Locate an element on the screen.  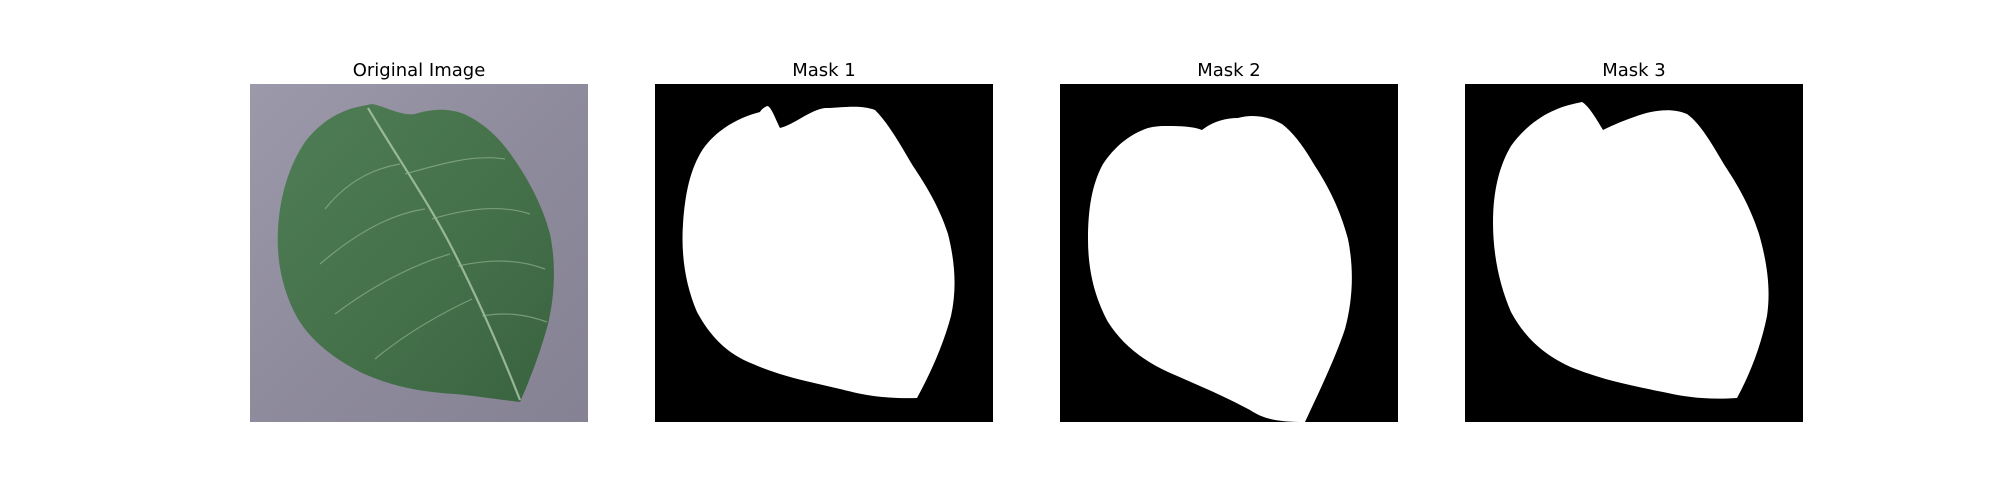
panel-mask-1: Mask 1 is located at coordinates (824, 240).